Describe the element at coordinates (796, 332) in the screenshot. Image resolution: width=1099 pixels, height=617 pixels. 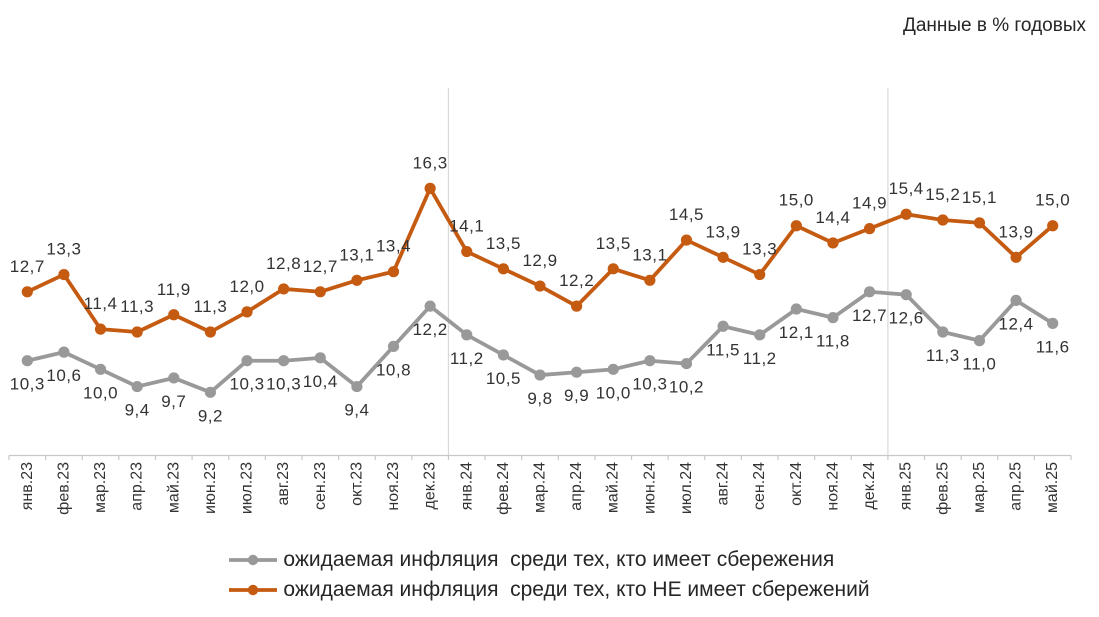
I see `data-label: 12,1` at that location.